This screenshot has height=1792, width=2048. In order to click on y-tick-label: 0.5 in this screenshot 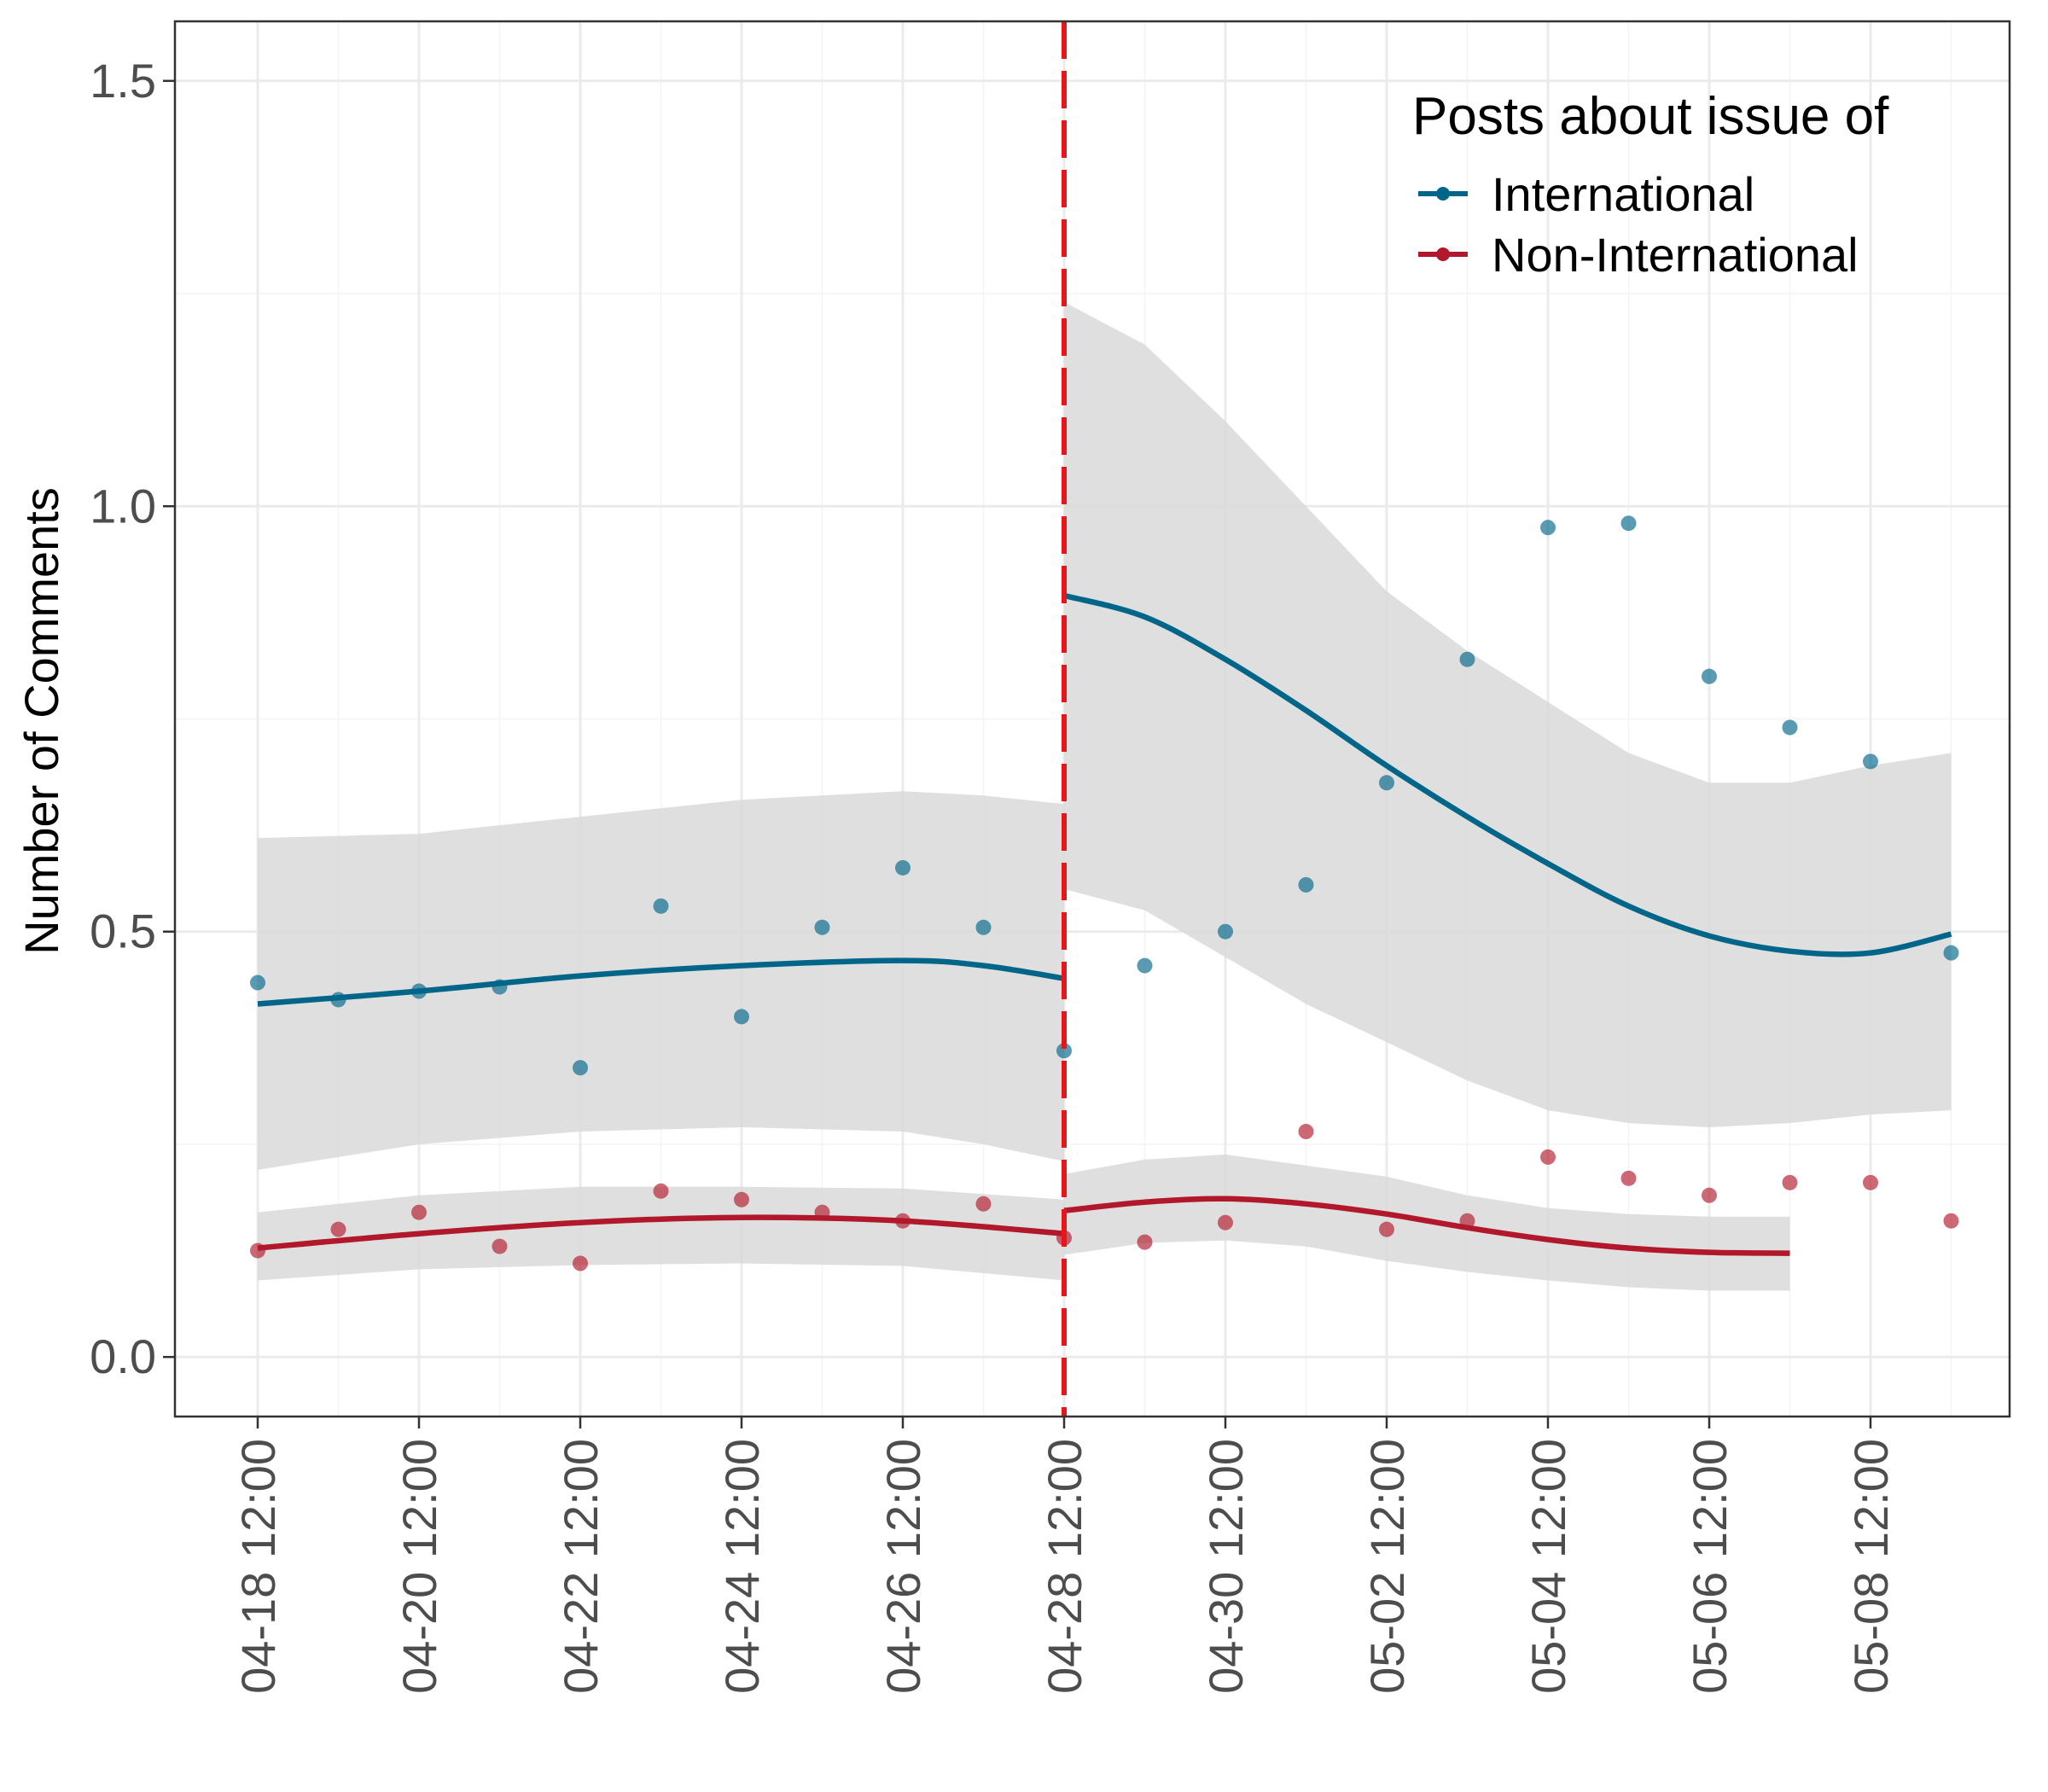, I will do `click(123, 932)`.